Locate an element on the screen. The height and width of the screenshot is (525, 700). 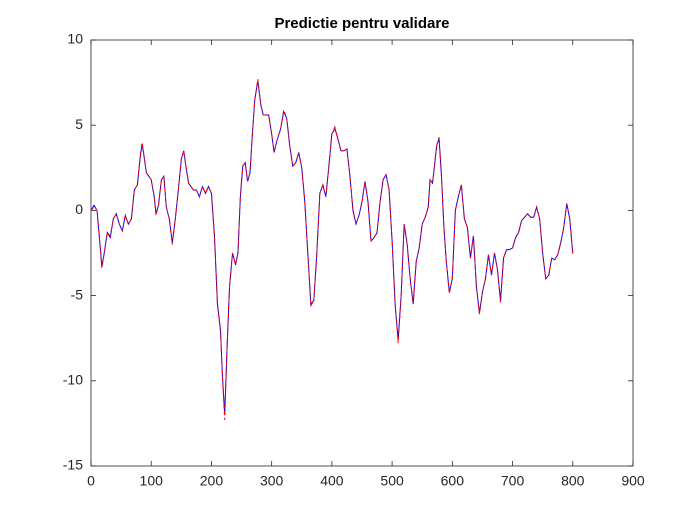
chart-title: Predictie pentru validare is located at coordinates (361, 23).